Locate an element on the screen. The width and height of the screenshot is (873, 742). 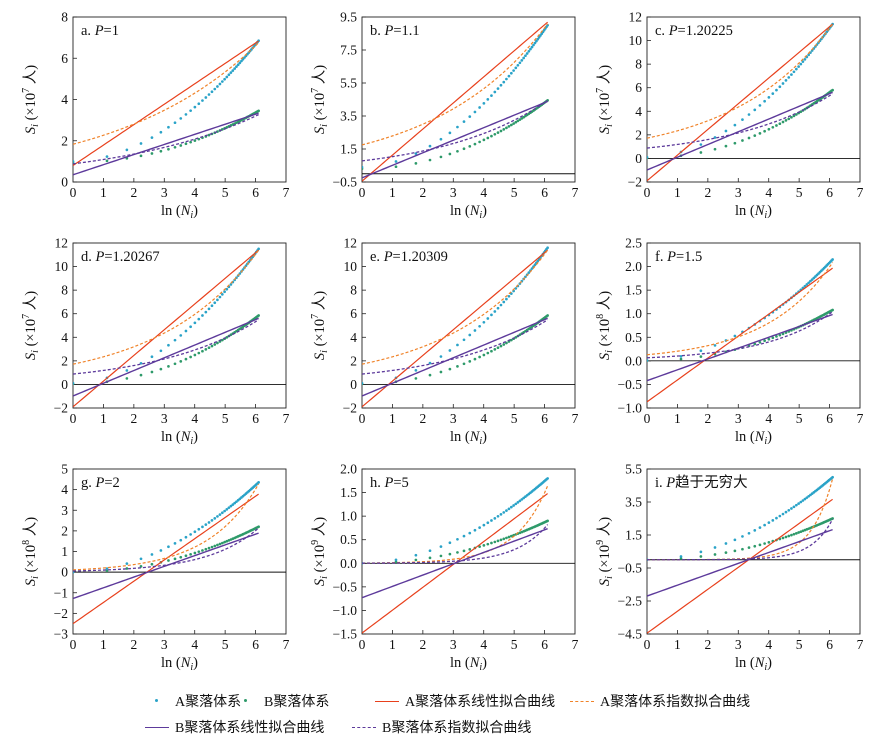
plot-frame is located at coordinates (753, 325).